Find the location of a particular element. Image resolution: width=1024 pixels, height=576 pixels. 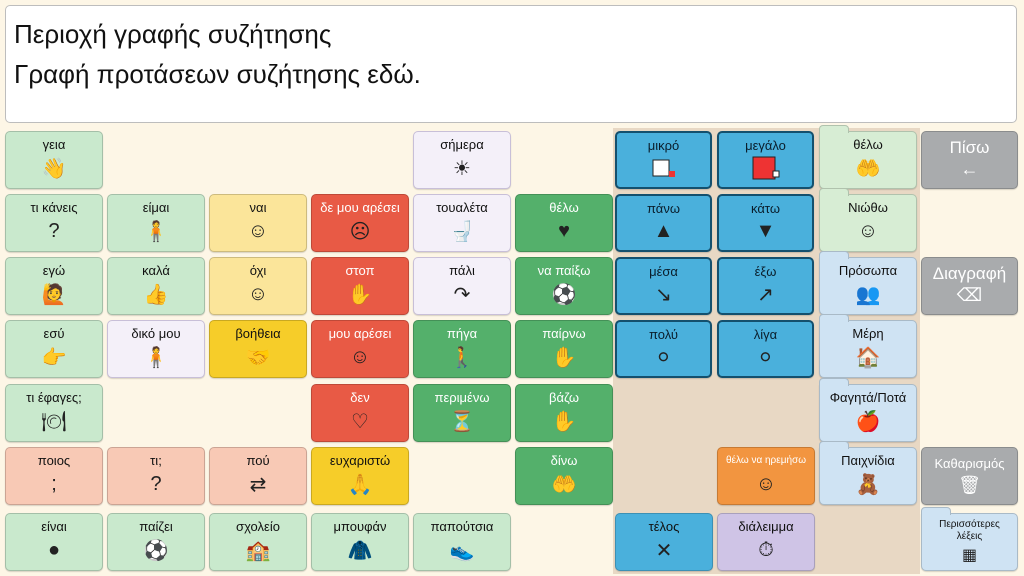

cell-niotho: Νιώθω ☺ is located at coordinates (868, 220).